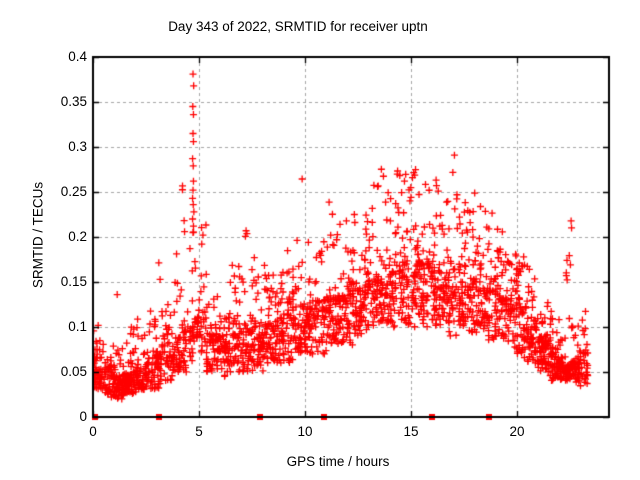  I want to click on x-axis-label: GPS time / hours, so click(338, 461).